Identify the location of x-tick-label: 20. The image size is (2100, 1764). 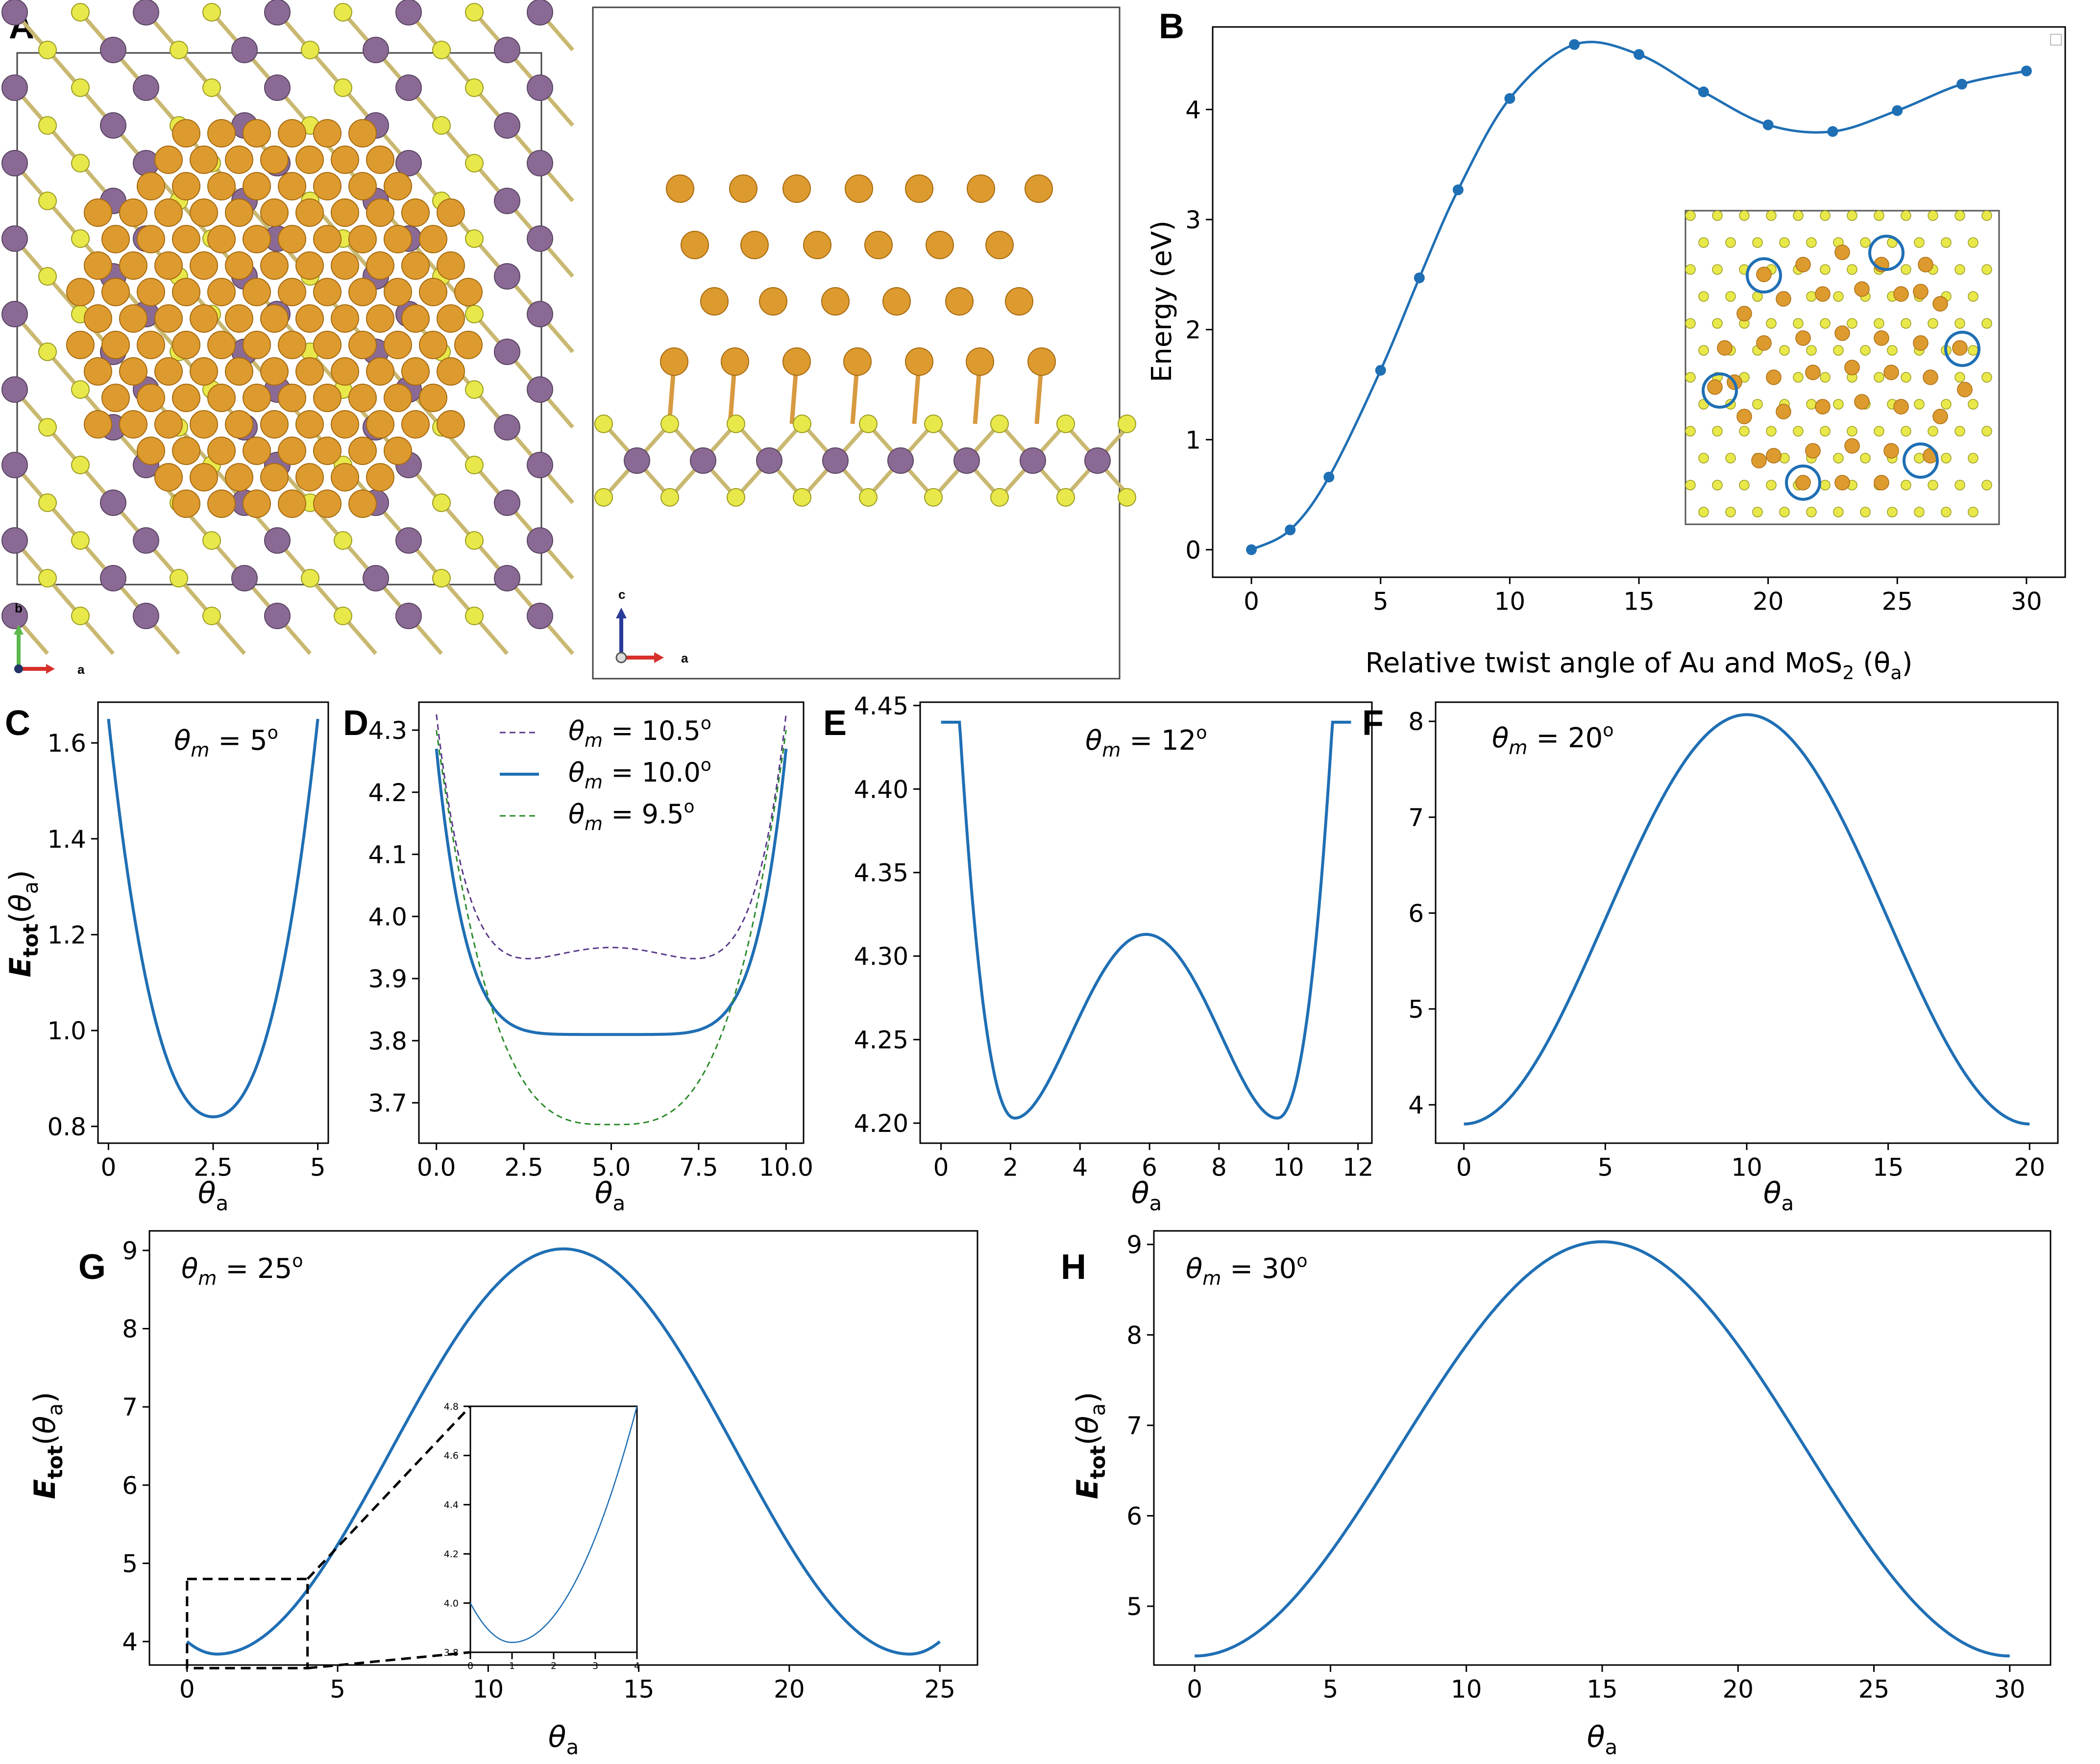
(1738, 1689).